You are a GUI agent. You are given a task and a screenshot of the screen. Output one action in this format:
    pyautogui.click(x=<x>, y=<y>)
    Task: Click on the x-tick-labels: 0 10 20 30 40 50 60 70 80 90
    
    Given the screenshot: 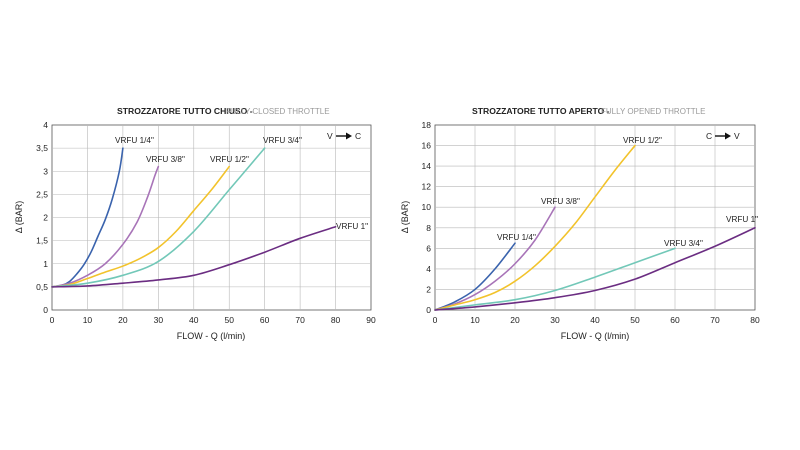 What is the action you would take?
    pyautogui.click(x=213, y=320)
    